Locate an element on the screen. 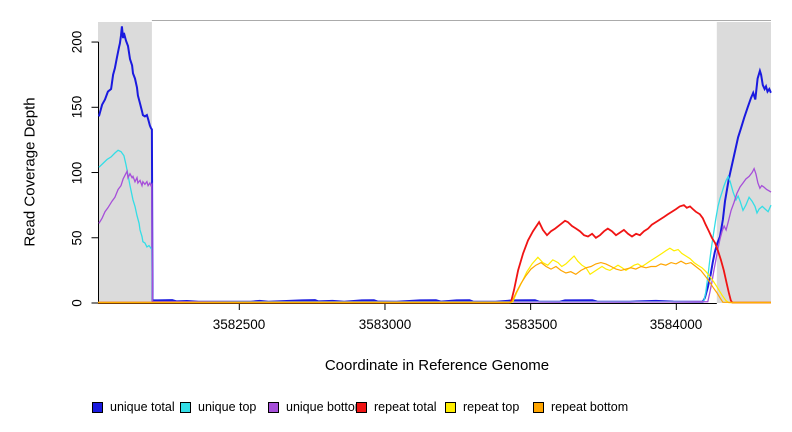  legend-item-unique-bottom: unique bottom is located at coordinates (316, 407).